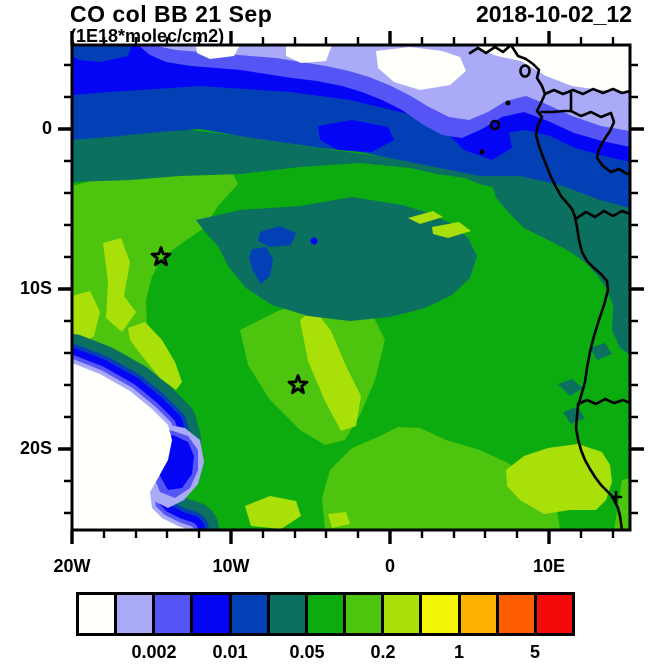  Describe the element at coordinates (549, 566) in the screenshot. I see `x-tick-label-10e: 10E` at that location.